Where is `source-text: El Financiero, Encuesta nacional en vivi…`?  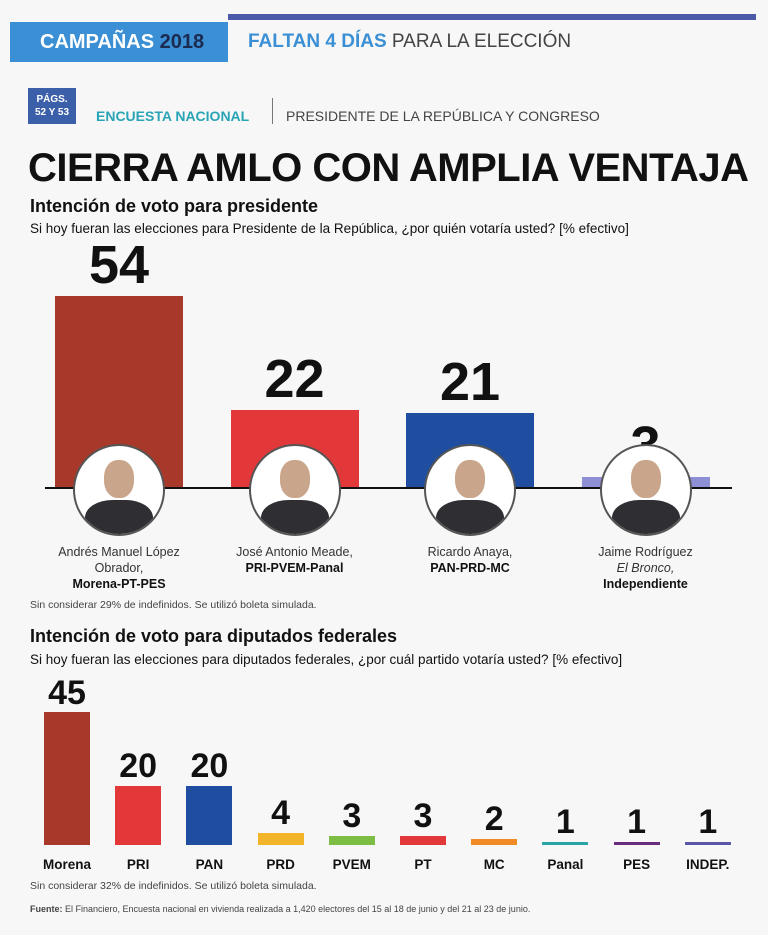
source-text: El Financiero, Encuesta nacional en vivi… is located at coordinates (298, 909).